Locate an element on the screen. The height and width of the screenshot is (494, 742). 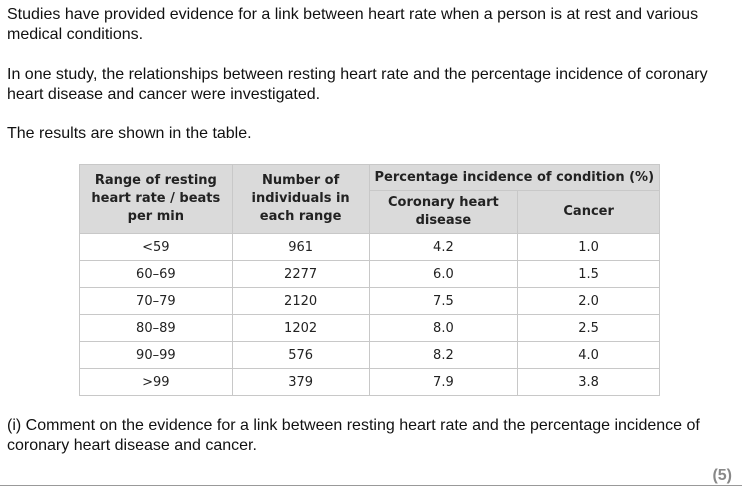
table-cell: 1.0 is located at coordinates (588, 247).